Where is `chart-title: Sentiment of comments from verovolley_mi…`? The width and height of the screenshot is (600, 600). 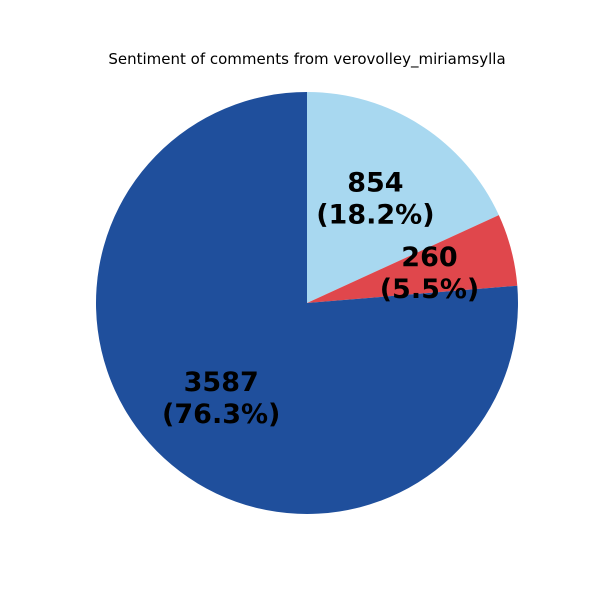
chart-title: Sentiment of comments from verovolley_mi… is located at coordinates (306, 59).